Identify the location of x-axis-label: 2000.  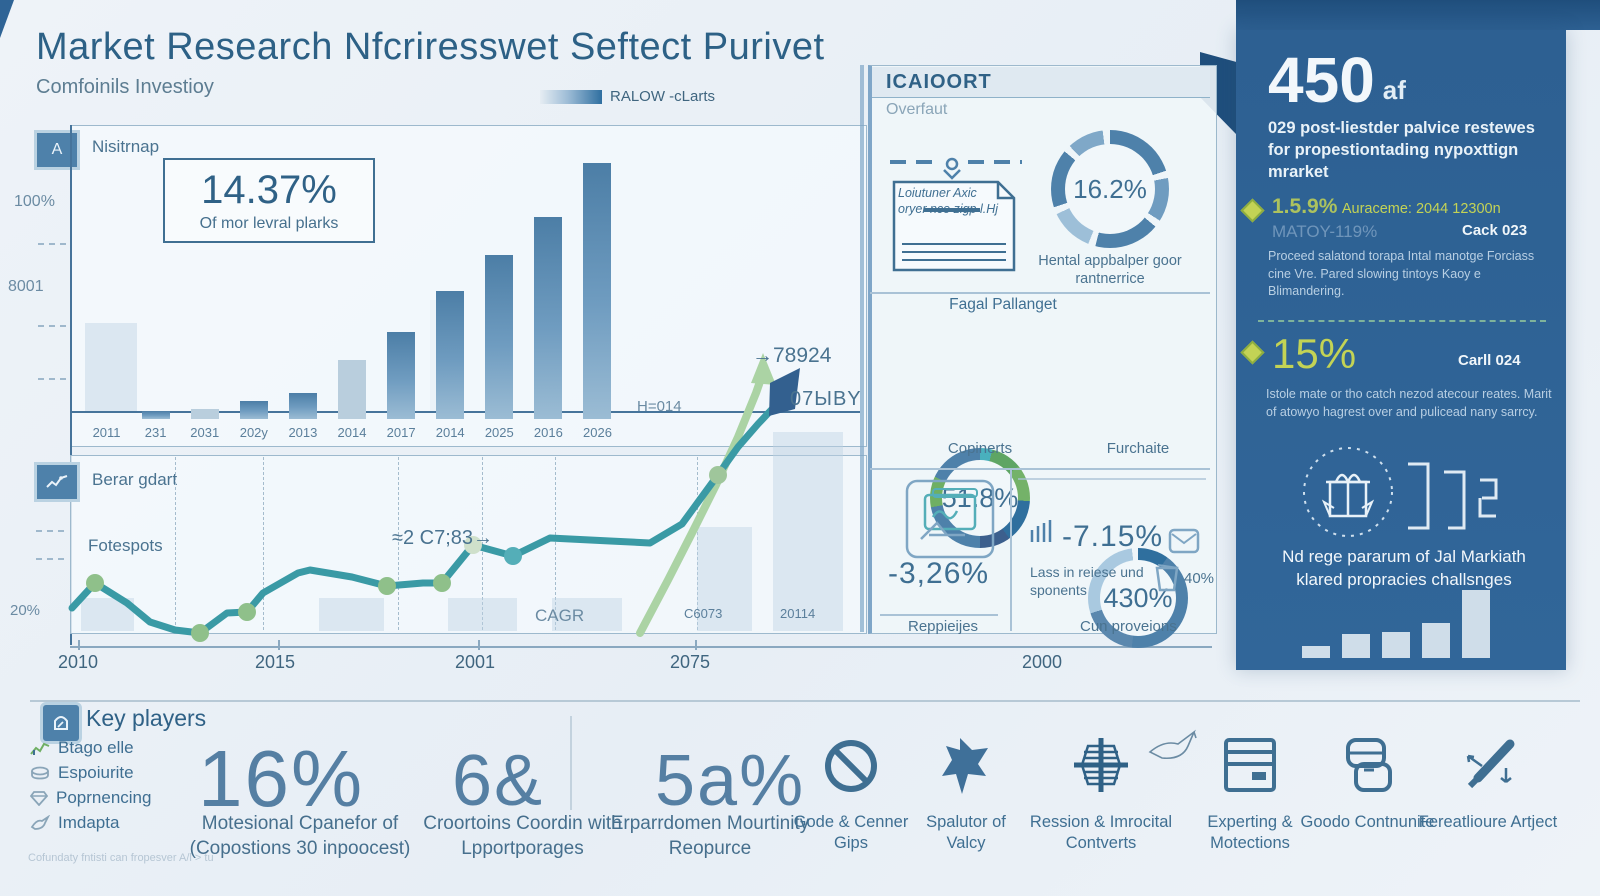
(1042, 662).